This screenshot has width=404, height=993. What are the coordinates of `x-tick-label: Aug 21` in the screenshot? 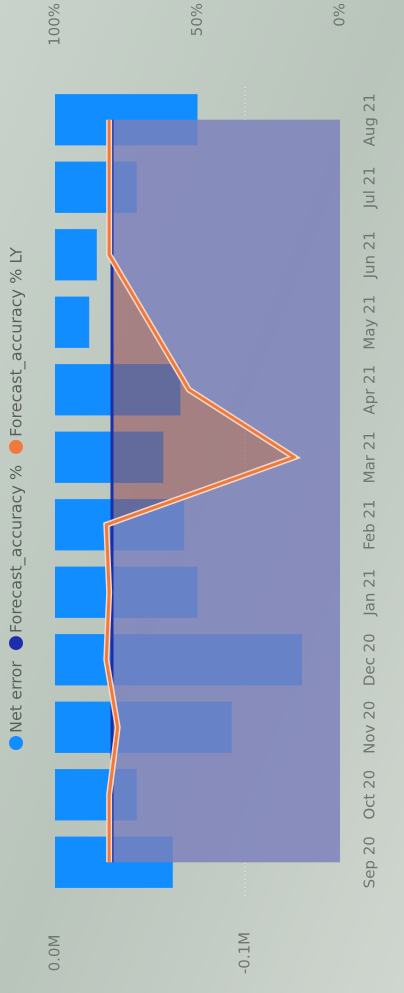 It's located at (370, 119).